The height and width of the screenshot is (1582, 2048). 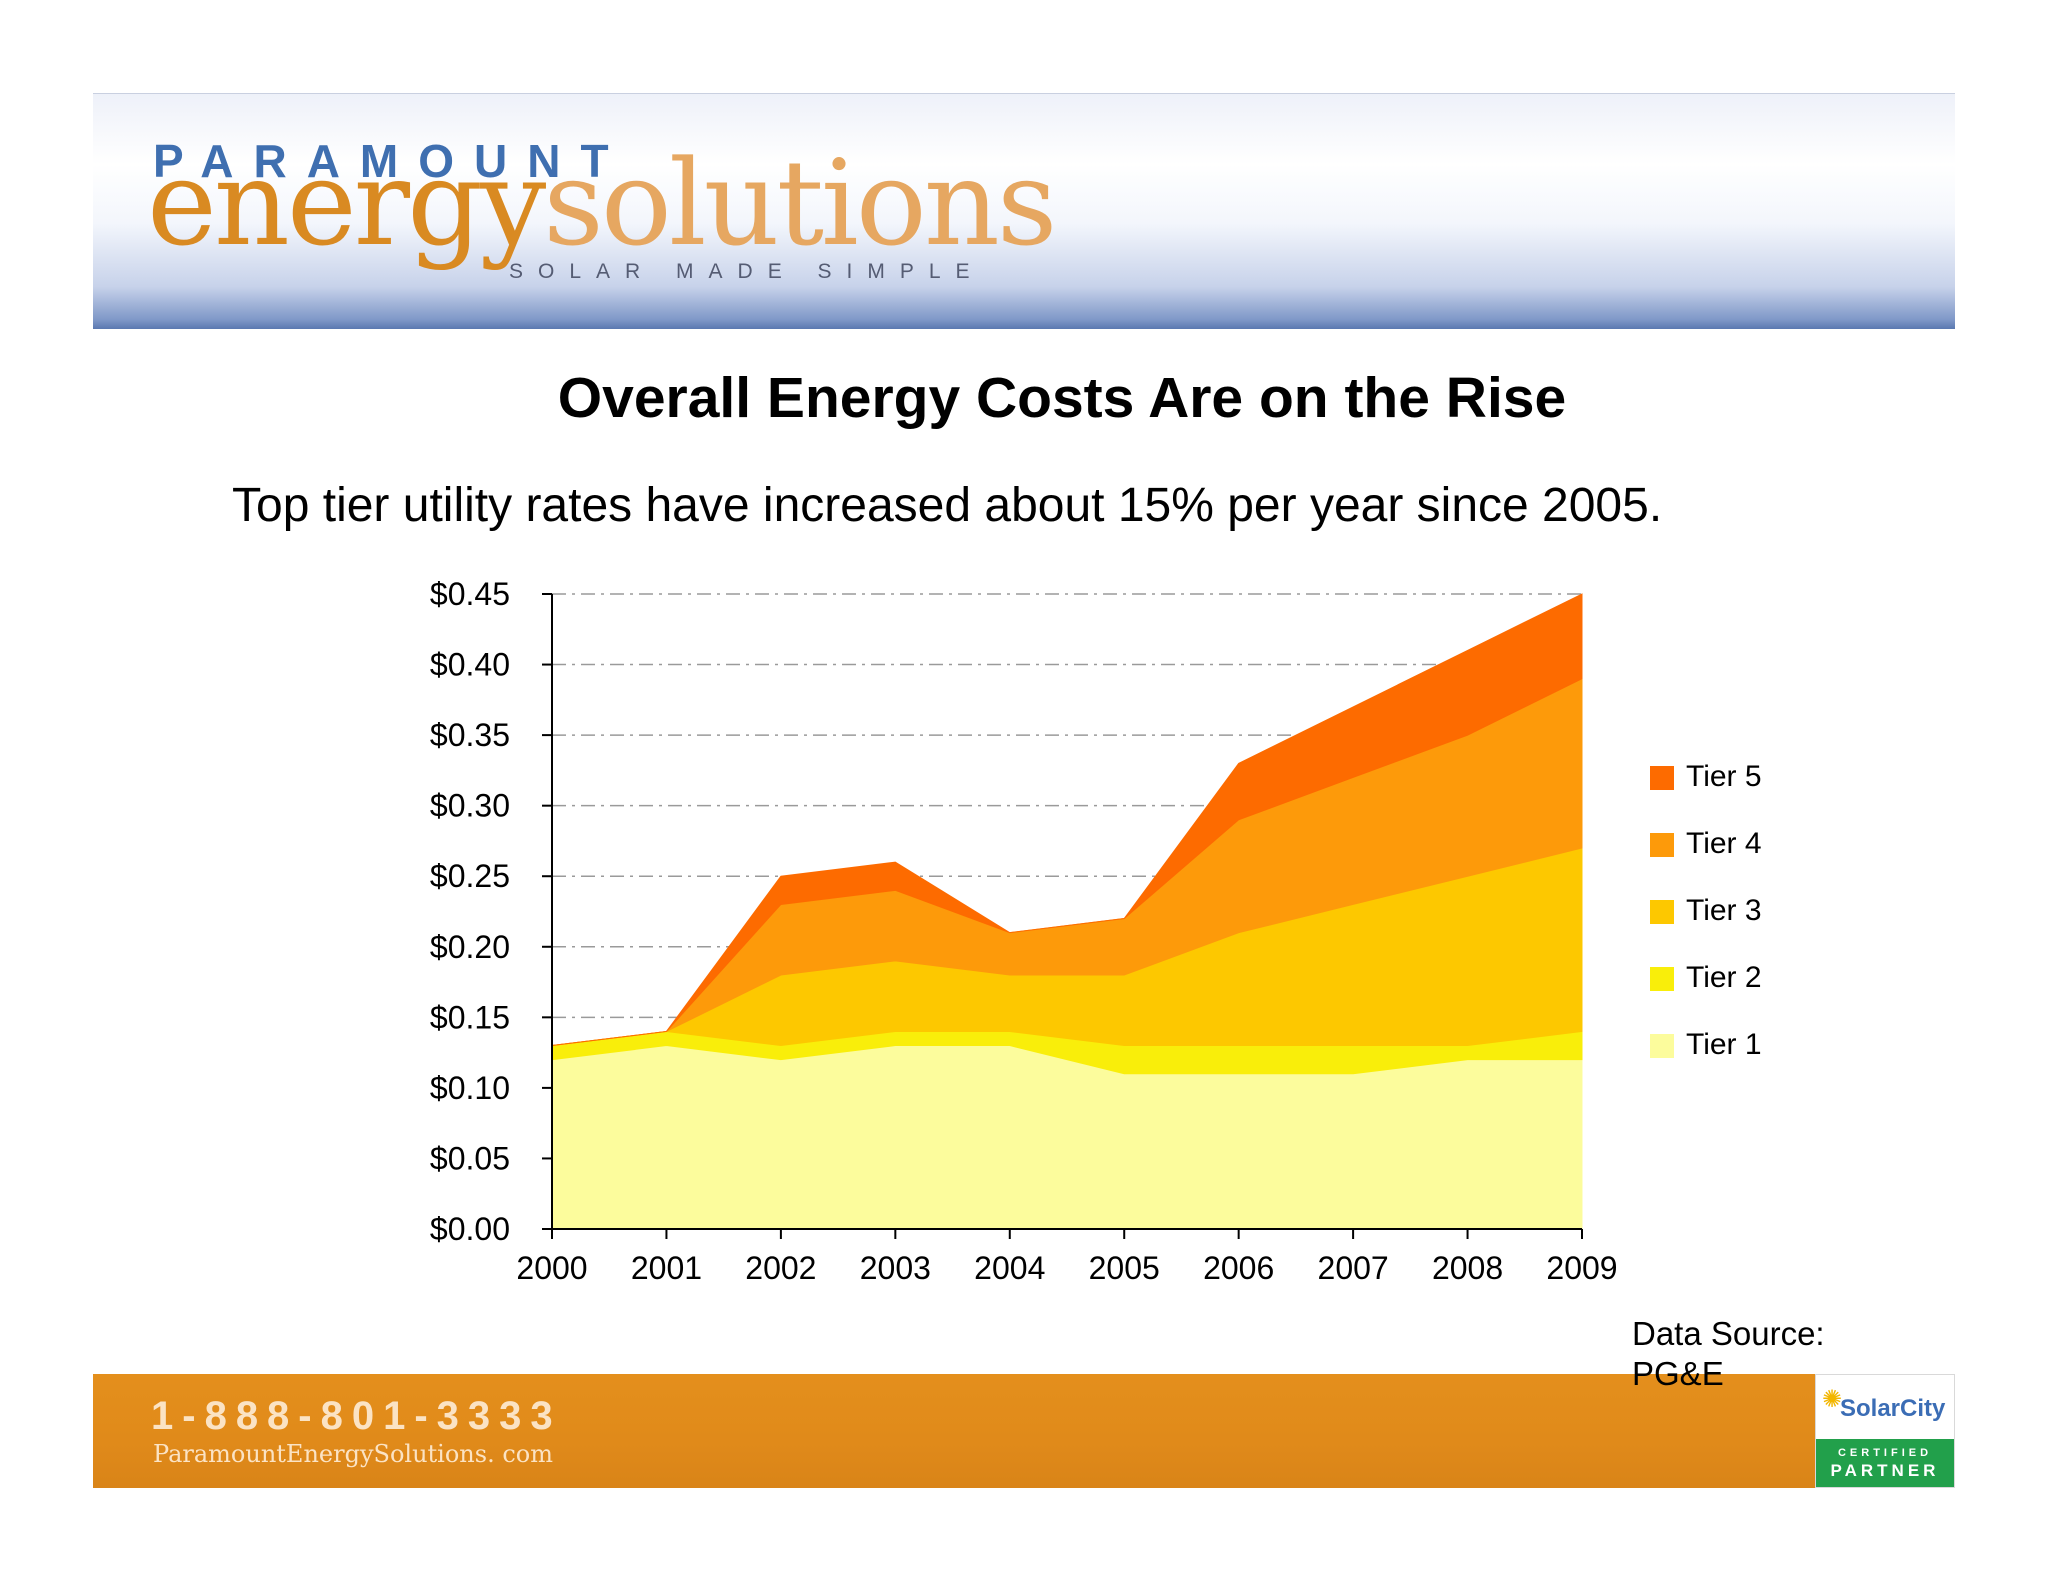 What do you see at coordinates (800, 203) in the screenshot?
I see `logo-solutions-text: solutions` at bounding box center [800, 203].